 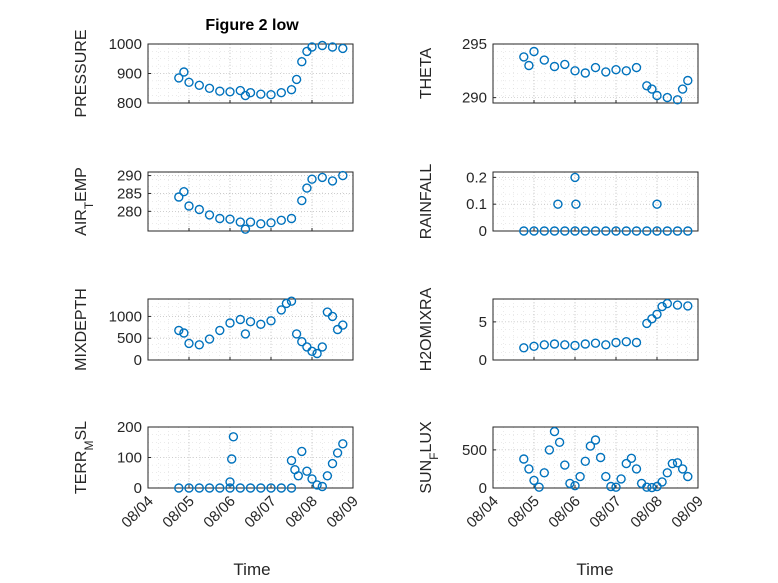 What do you see at coordinates (129, 427) in the screenshot?
I see `y-tick-label: 200` at bounding box center [129, 427].